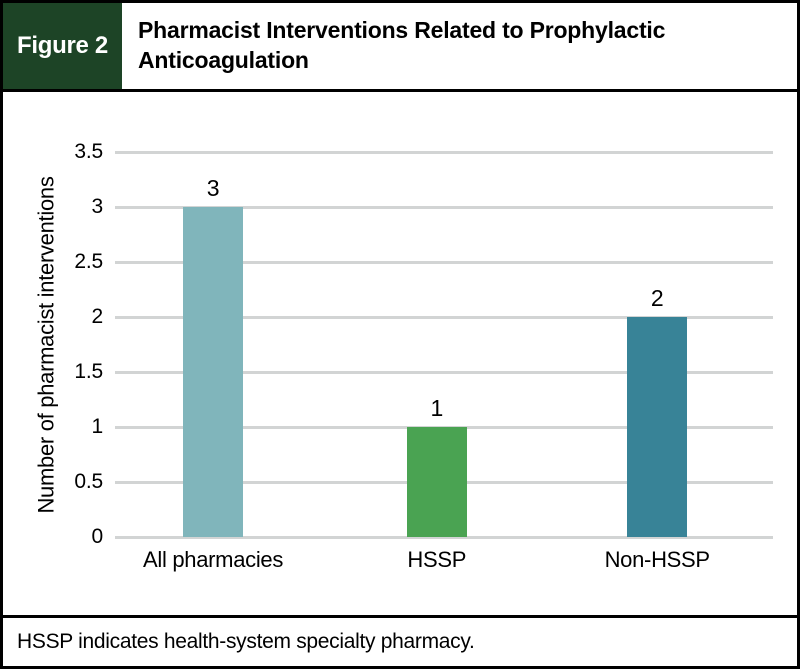 Image resolution: width=800 pixels, height=669 pixels. Describe the element at coordinates (62, 46) in the screenshot. I see `figure-number-badge: Figure 2` at that location.